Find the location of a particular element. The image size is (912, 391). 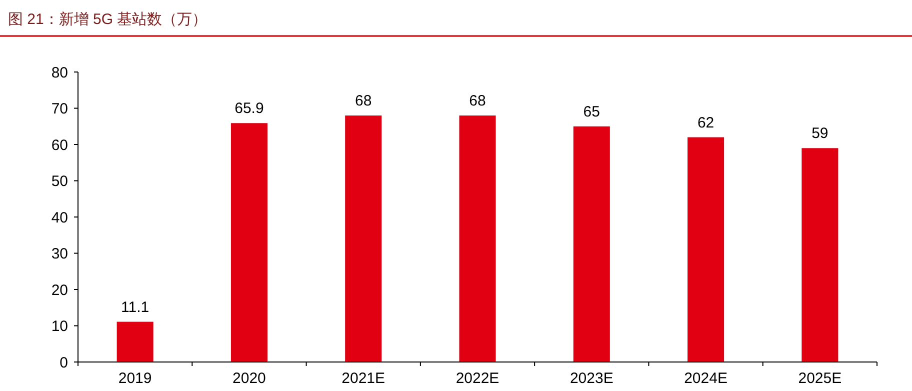

y-tick-label: 40 is located at coordinates (59, 217).